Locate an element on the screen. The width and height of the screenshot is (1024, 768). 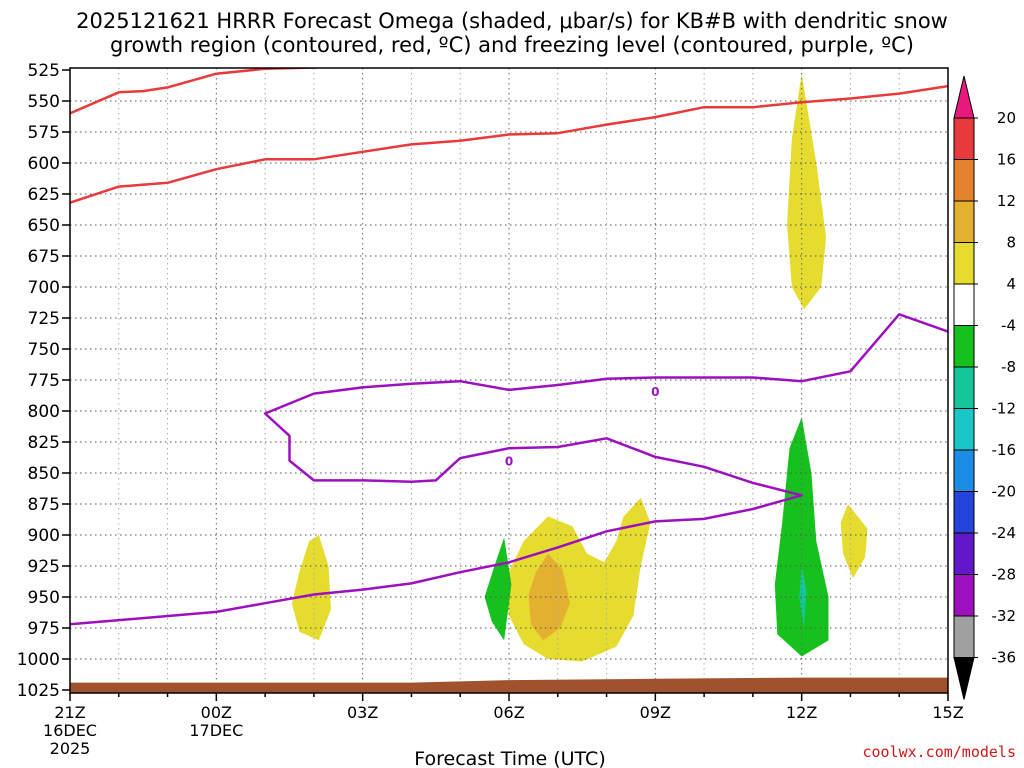
x-tick-label-06Z: 06Z is located at coordinates (508, 712).